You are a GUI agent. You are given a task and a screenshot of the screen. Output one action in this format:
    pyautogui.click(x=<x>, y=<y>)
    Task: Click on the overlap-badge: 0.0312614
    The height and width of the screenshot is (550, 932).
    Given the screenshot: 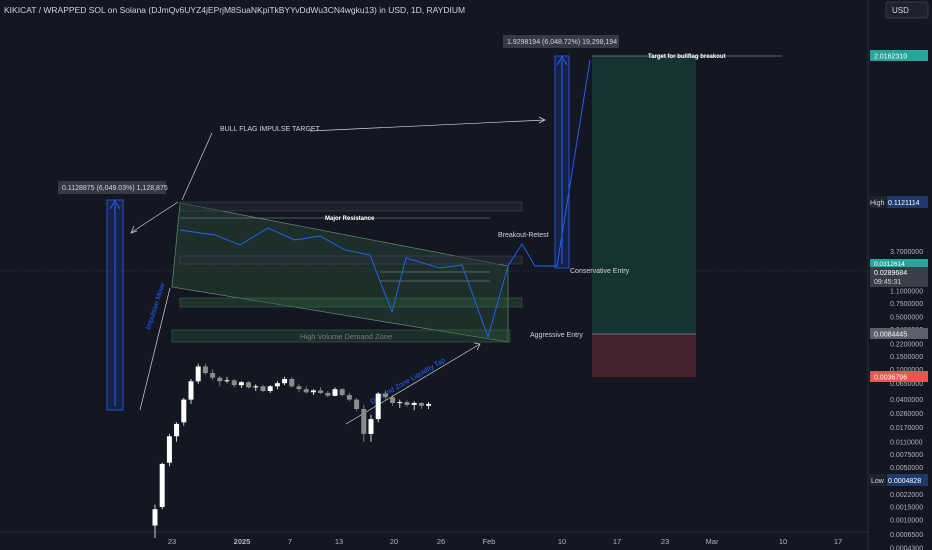 What is the action you would take?
    pyautogui.click(x=889, y=264)
    